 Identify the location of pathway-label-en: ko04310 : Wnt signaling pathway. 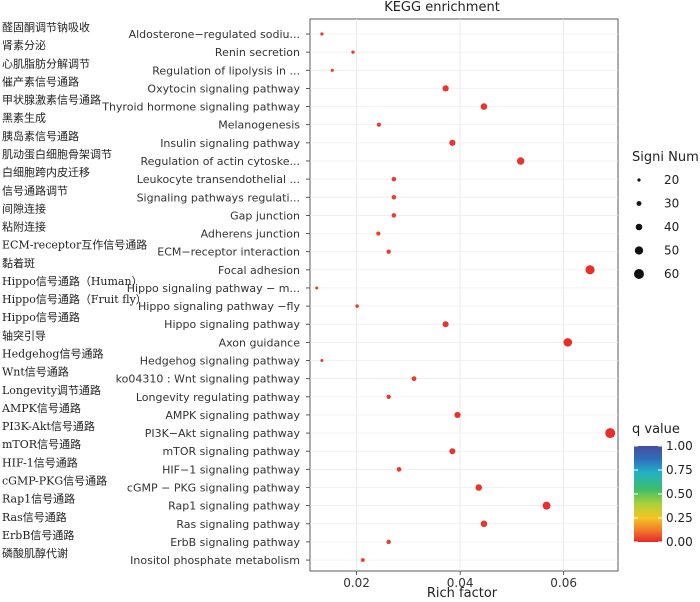
(208, 379).